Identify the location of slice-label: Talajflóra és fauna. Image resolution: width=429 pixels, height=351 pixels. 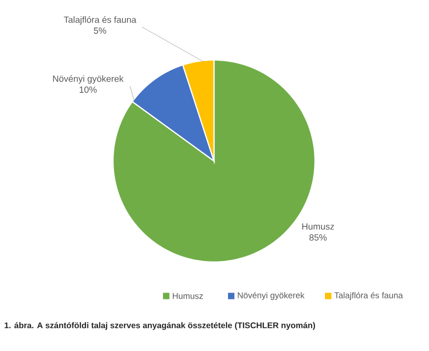
(100, 20).